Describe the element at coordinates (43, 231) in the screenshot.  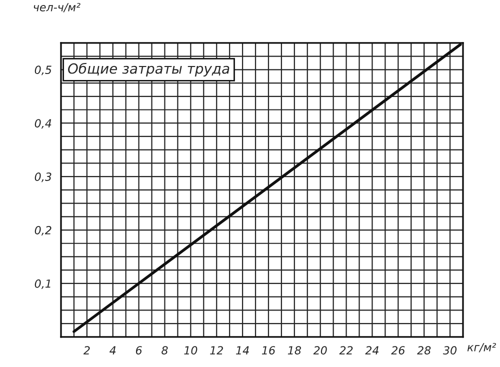
I see `y-tick-label: 0,2` at that location.